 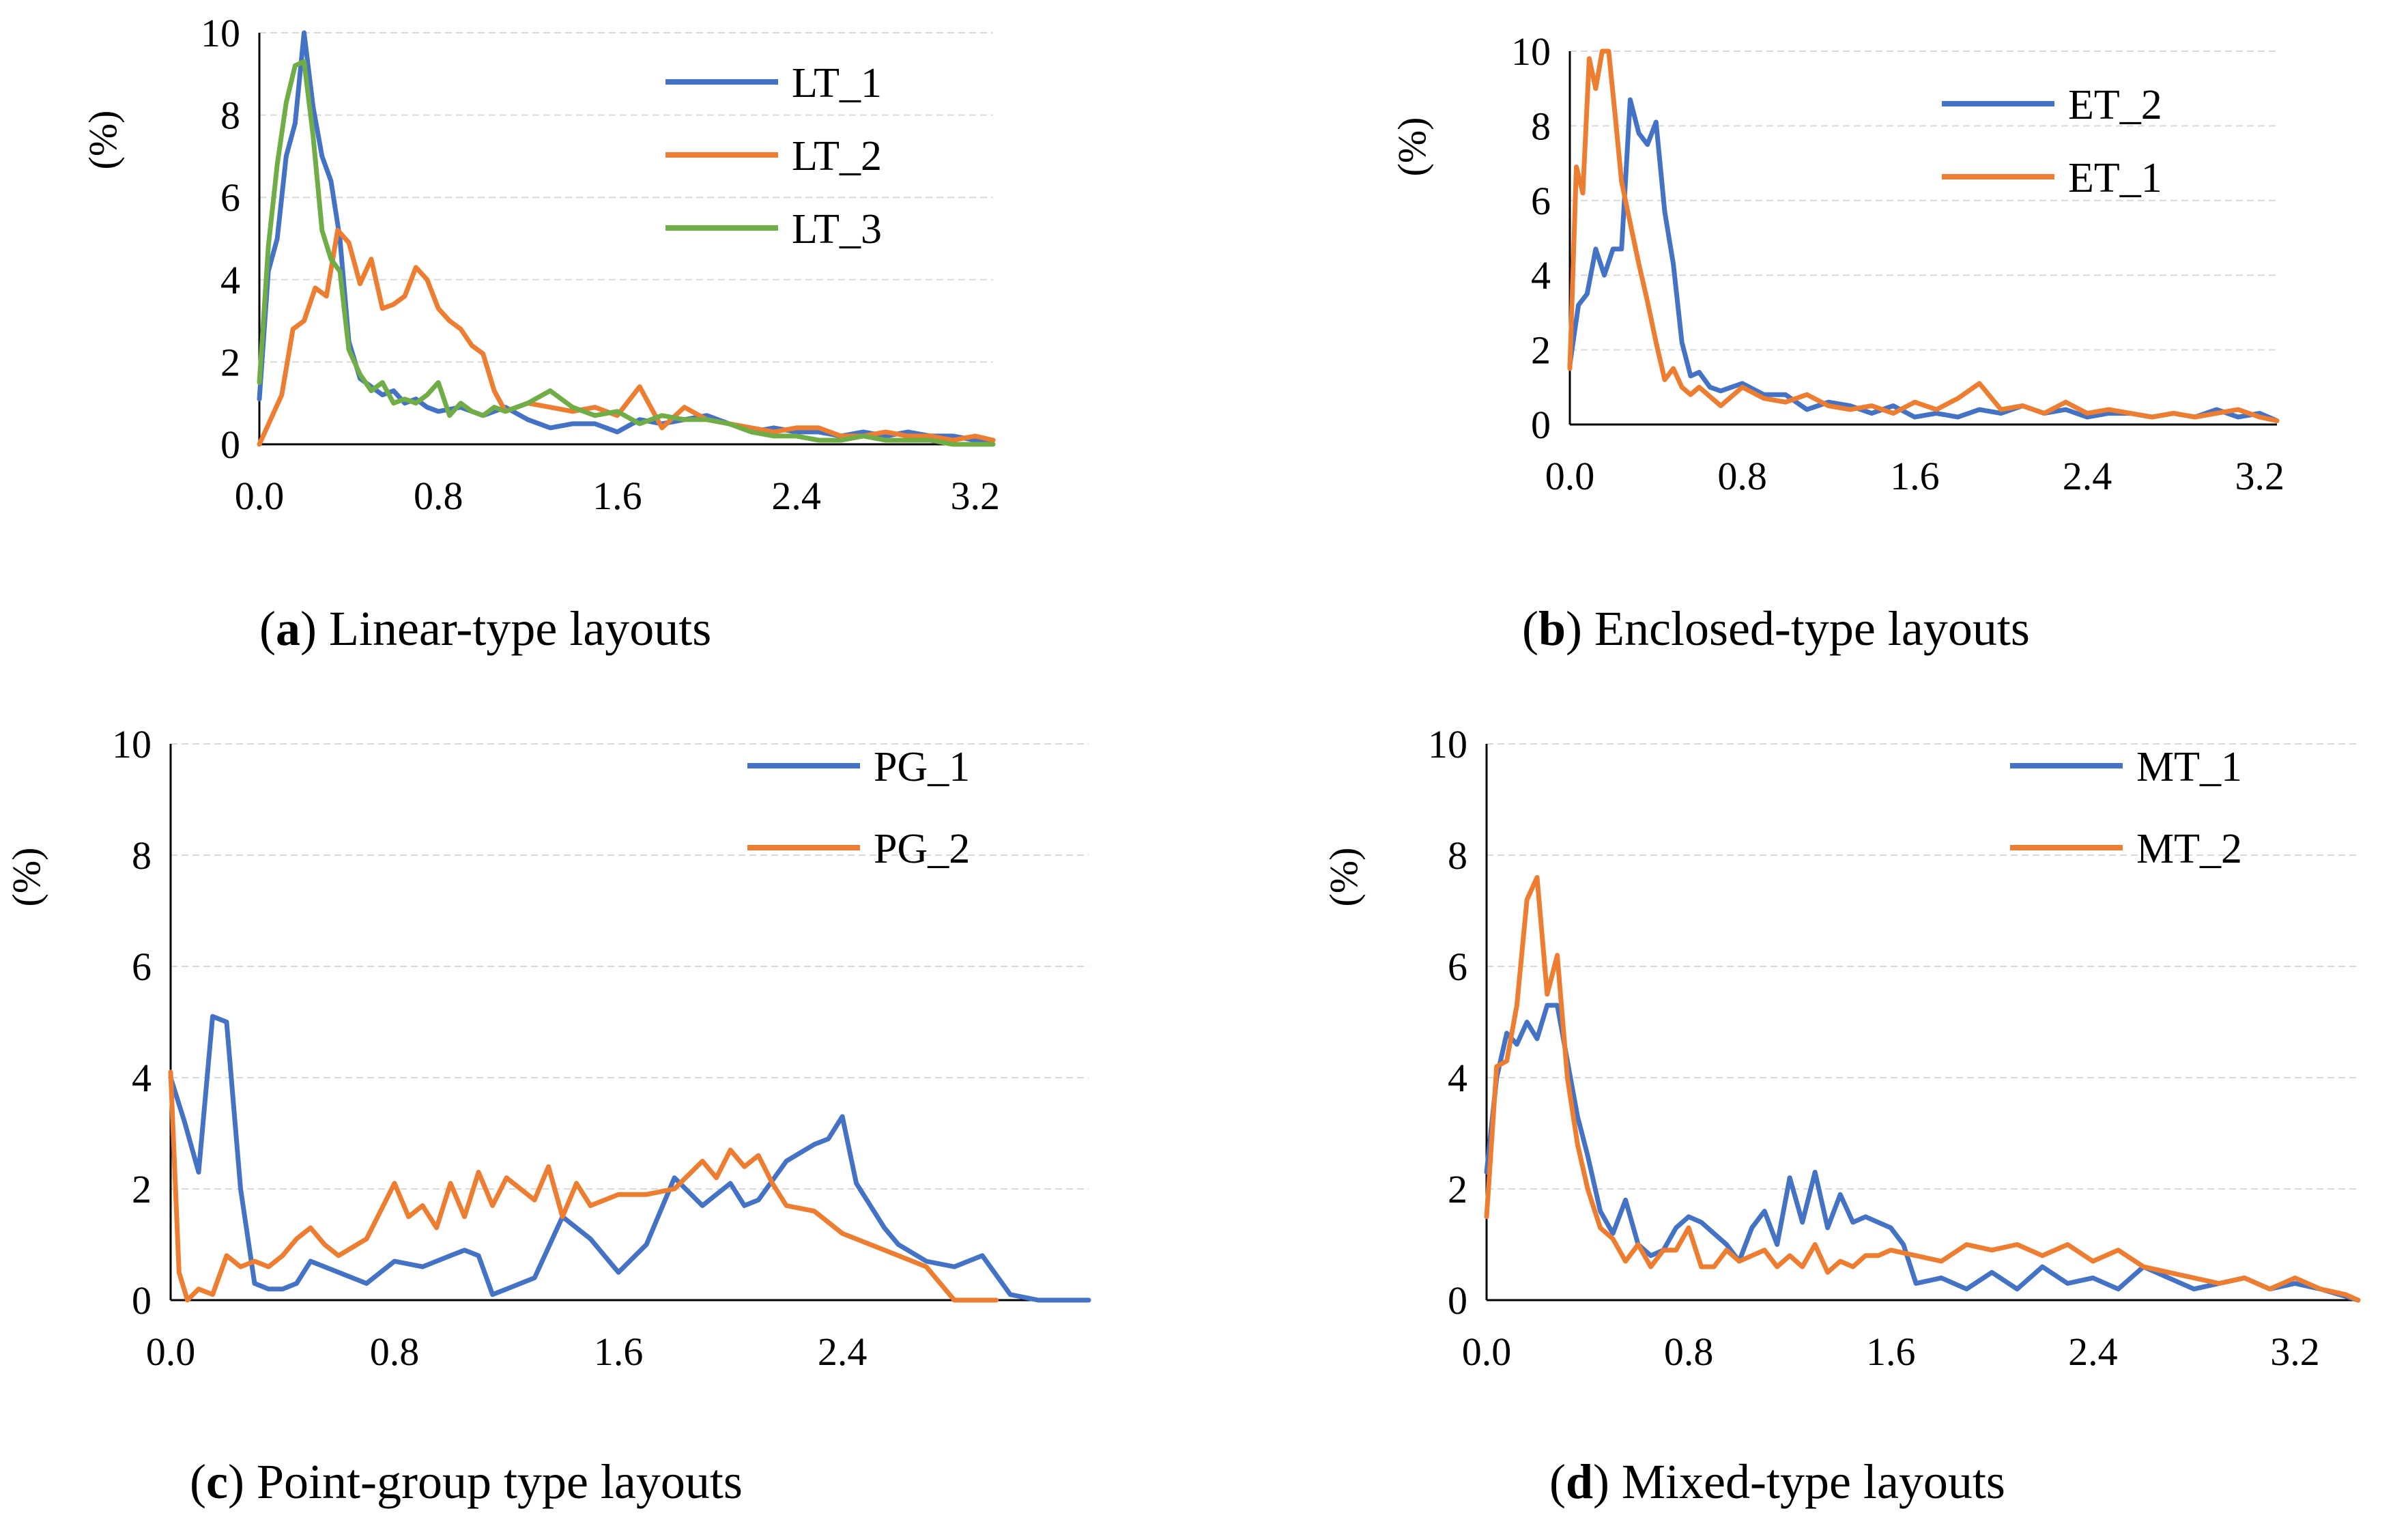 I want to click on caption-text: Enclosed-type layouts, so click(x=1806, y=628).